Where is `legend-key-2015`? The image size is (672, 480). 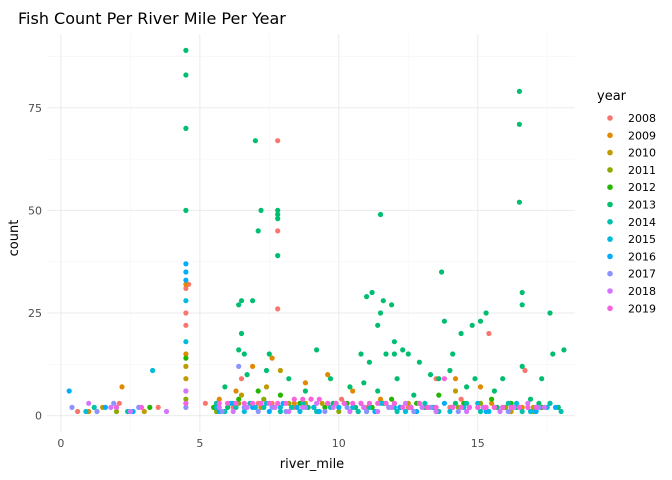
legend-key-2015 is located at coordinates (610, 239).